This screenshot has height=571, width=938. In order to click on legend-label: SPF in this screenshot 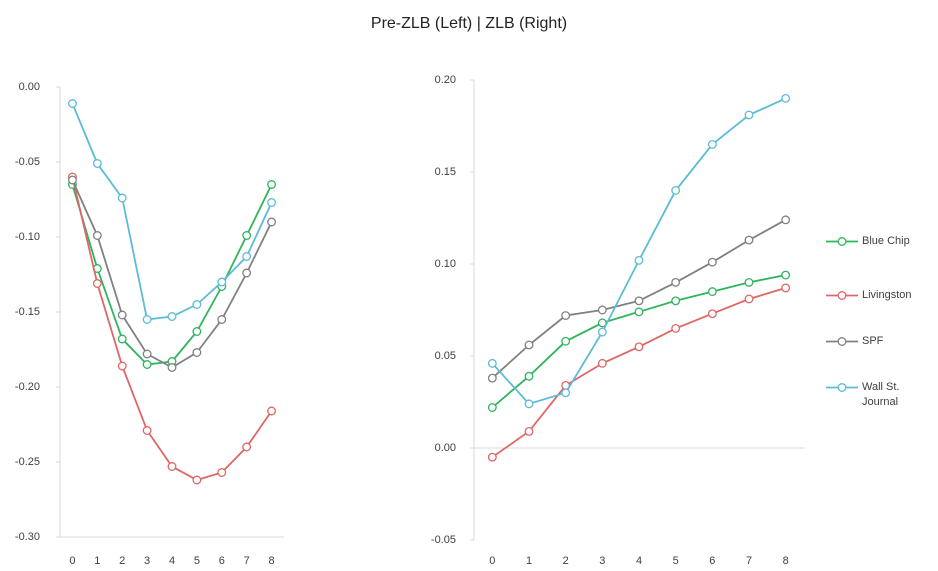, I will do `click(873, 341)`.